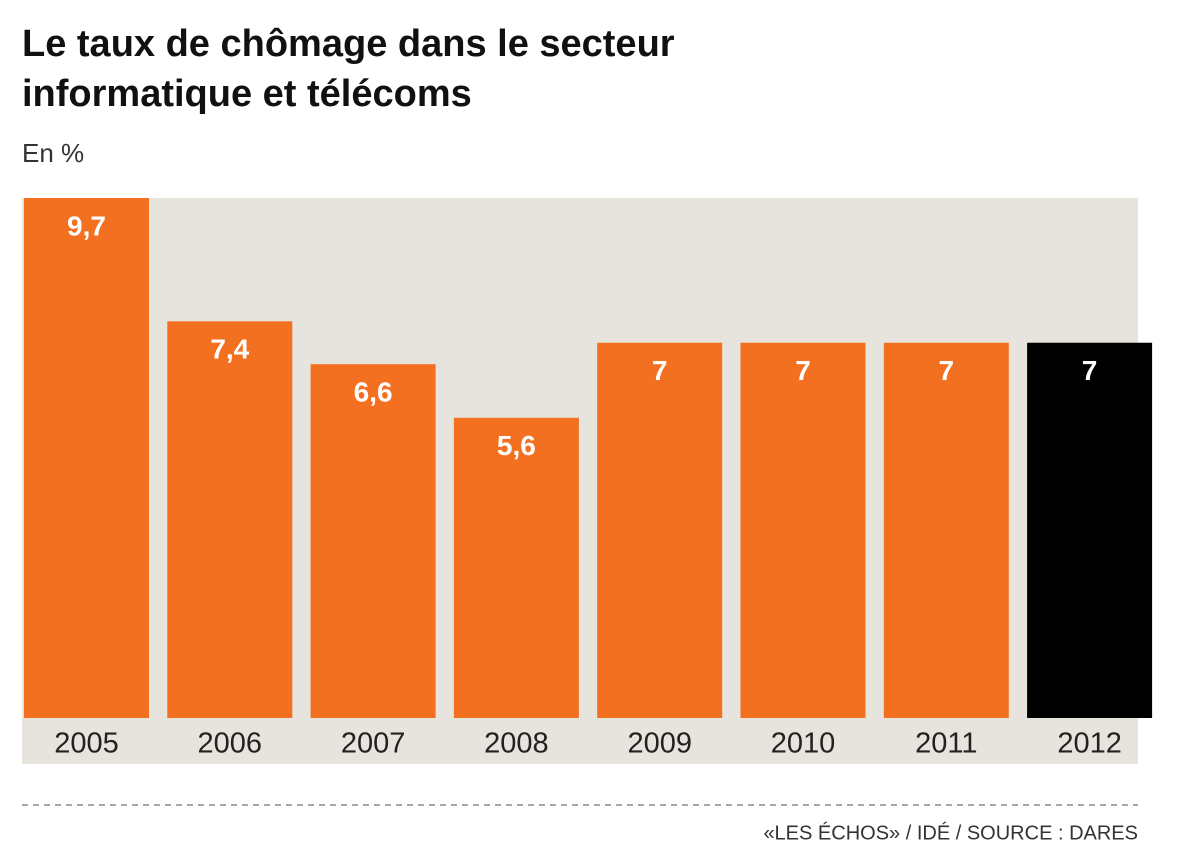 Image resolution: width=1182 pixels, height=854 pixels. What do you see at coordinates (373, 392) in the screenshot?
I see `value-label: 6,6` at bounding box center [373, 392].